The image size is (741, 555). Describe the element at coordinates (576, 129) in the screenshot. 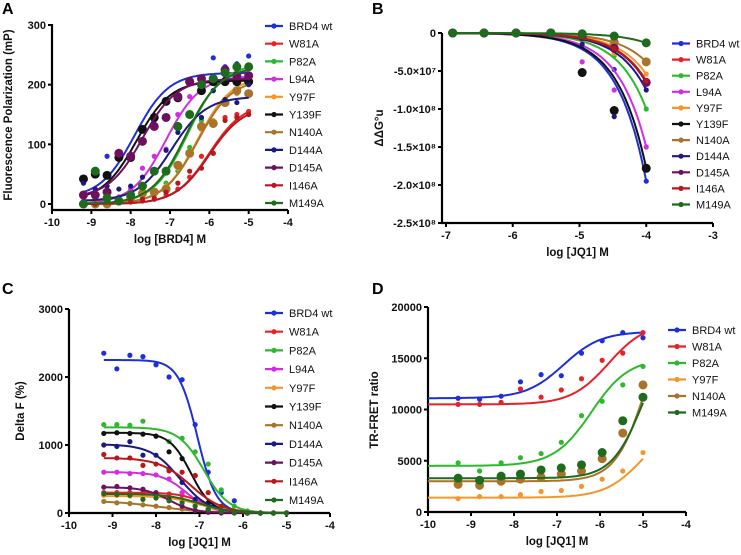

I see `axes` at that location.